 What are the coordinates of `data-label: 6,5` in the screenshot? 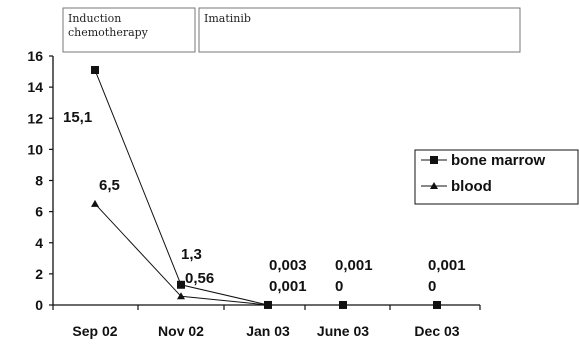 It's located at (109, 185).